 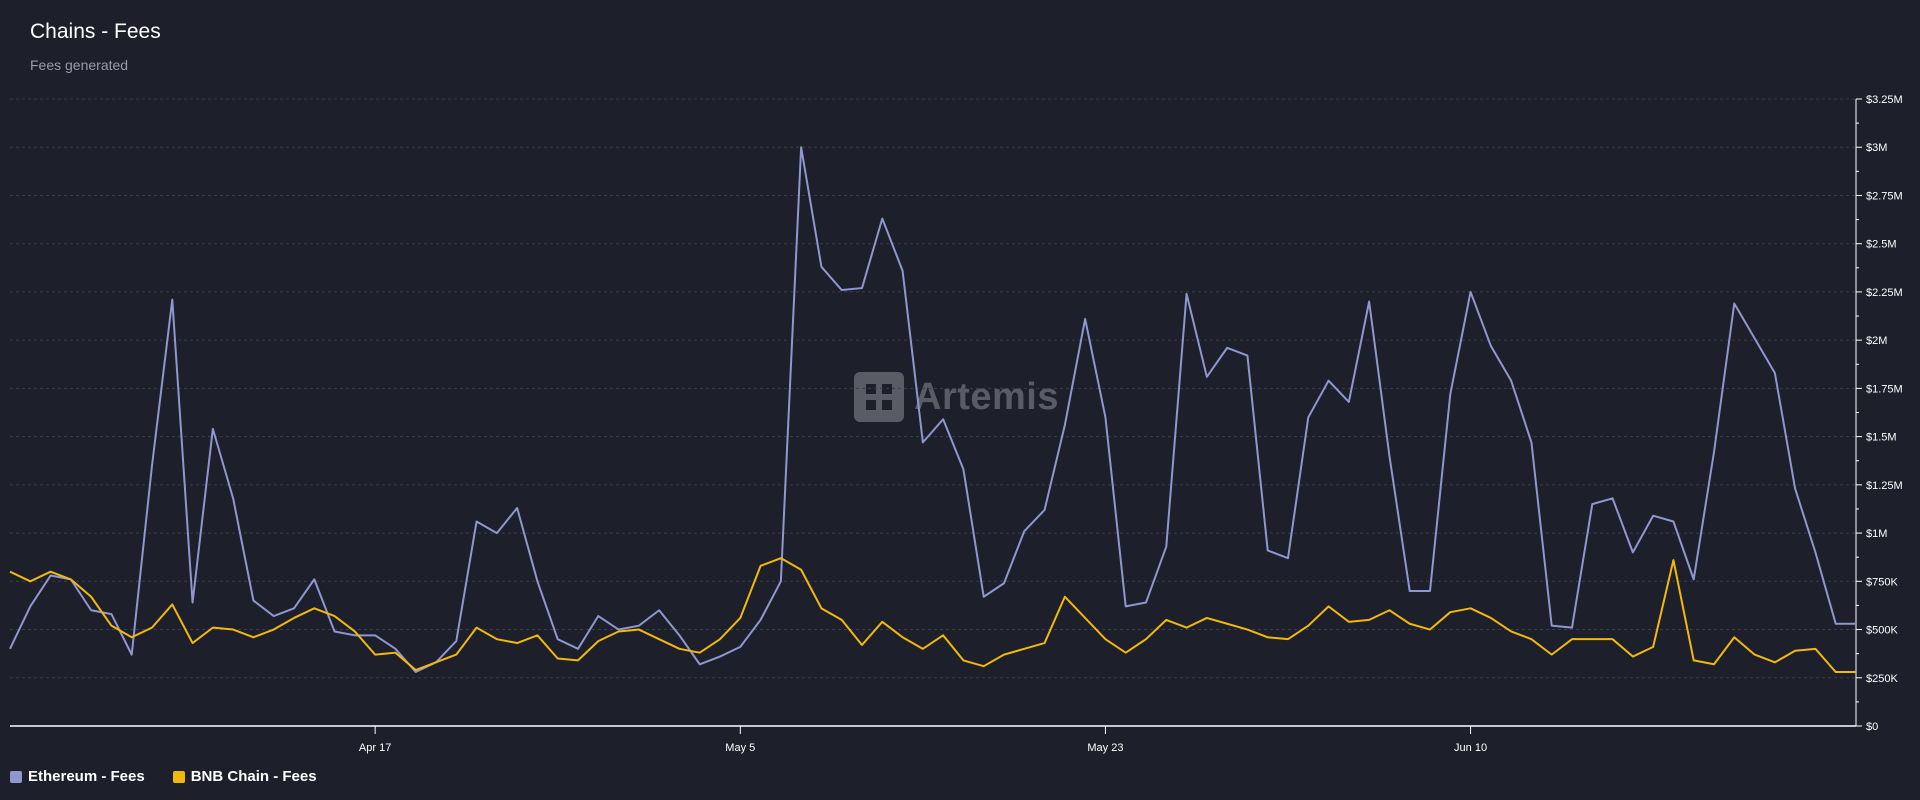 I want to click on y-tick-label: $1.25M, so click(x=1884, y=486).